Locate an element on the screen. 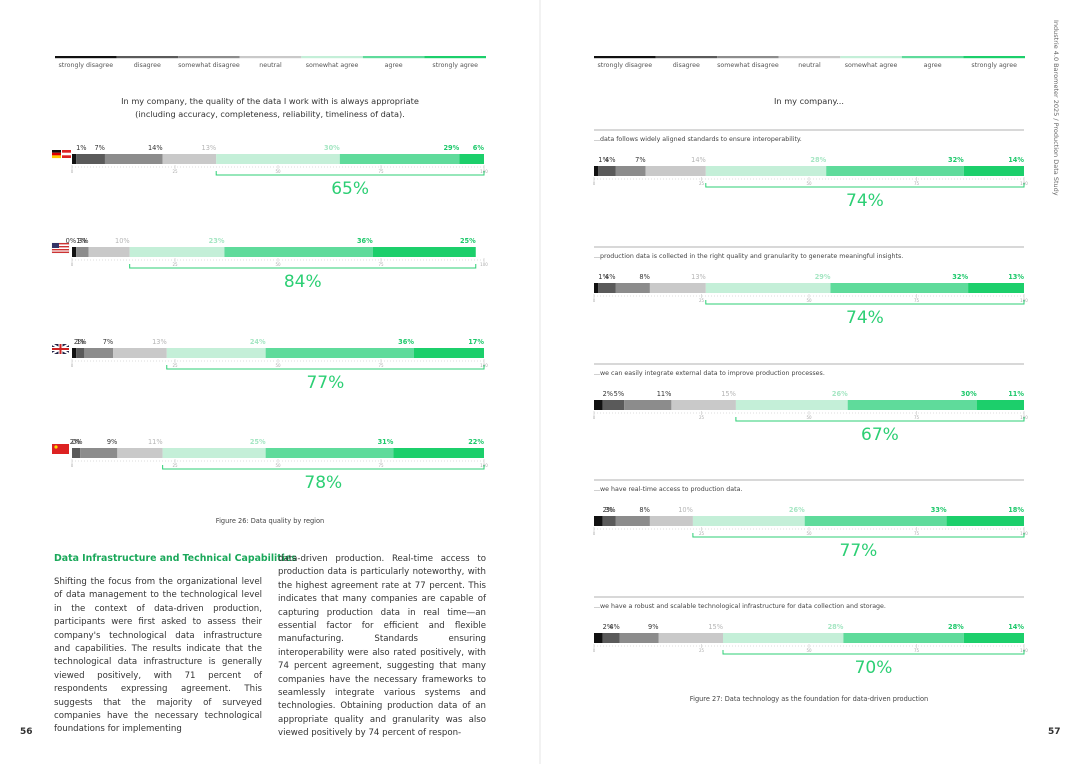 The height and width of the screenshot is (764, 1080). legend-label: strongly agree is located at coordinates (994, 65).